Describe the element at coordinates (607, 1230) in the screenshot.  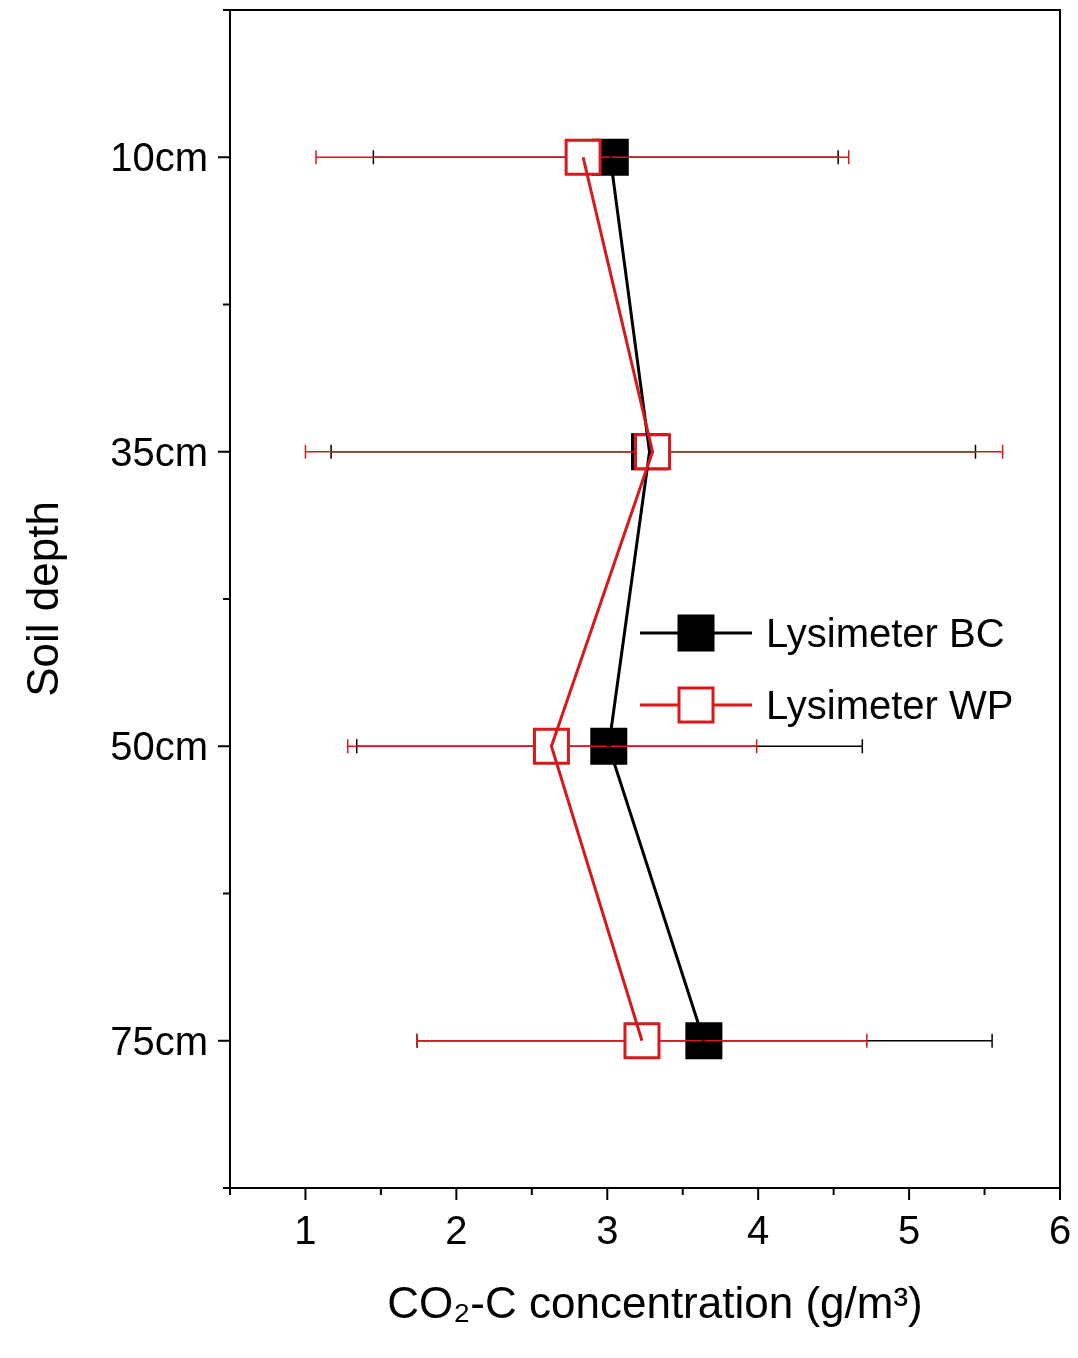
I see `x-tick-label: 3` at that location.